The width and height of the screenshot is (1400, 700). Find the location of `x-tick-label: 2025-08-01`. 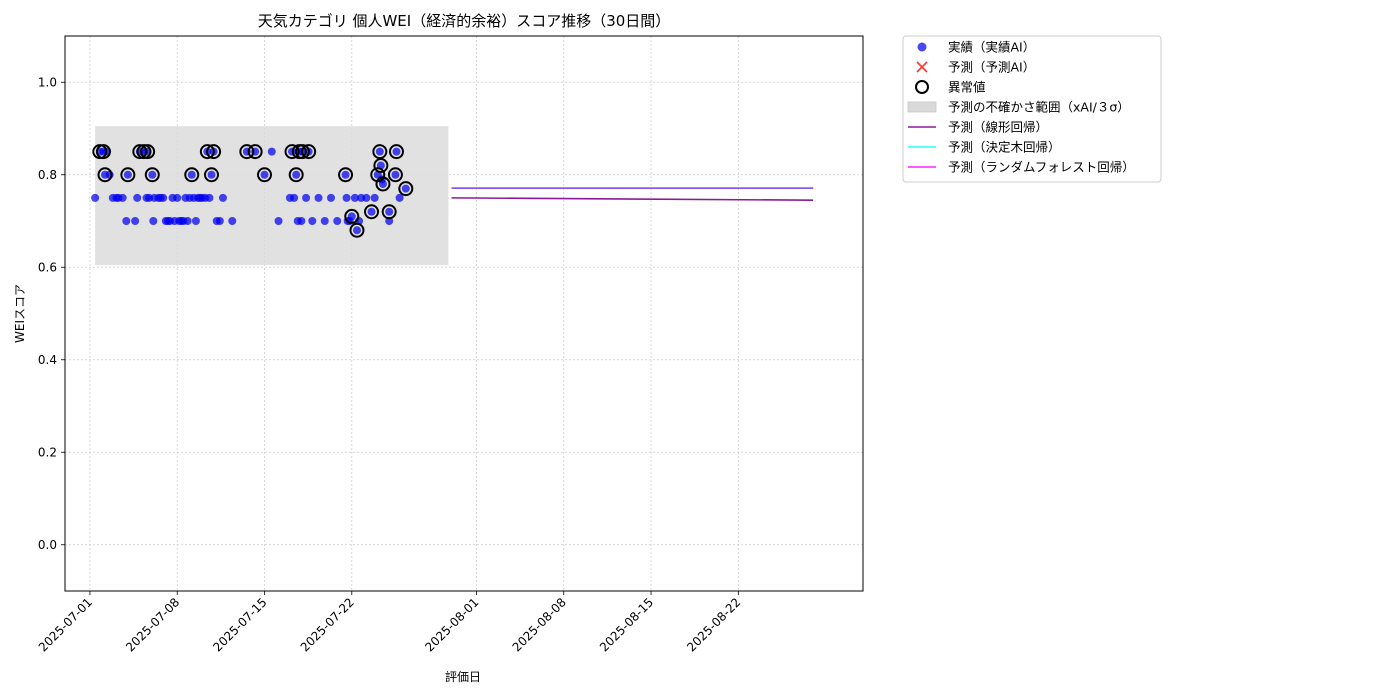

x-tick-label: 2025-08-01 is located at coordinates (451, 624).